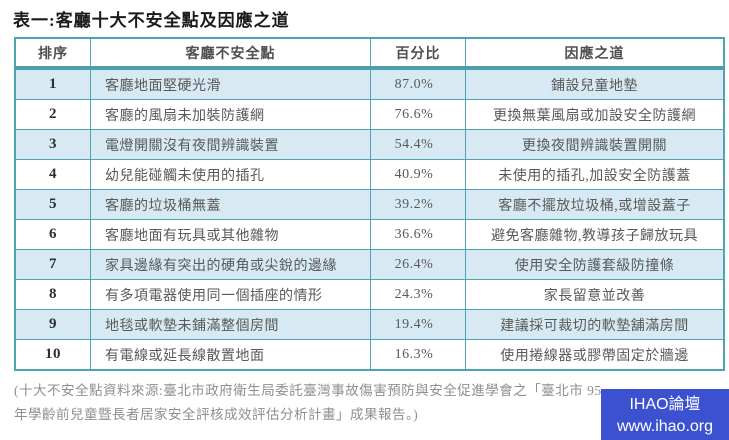 The height and width of the screenshot is (440, 729). Describe the element at coordinates (52, 83) in the screenshot. I see `cell-rank: 1` at that location.